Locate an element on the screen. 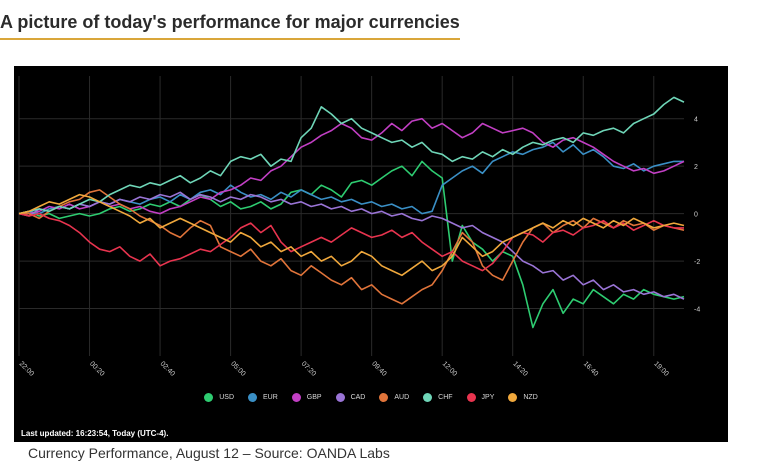  x-tick-label: 09:40 is located at coordinates (378, 368).